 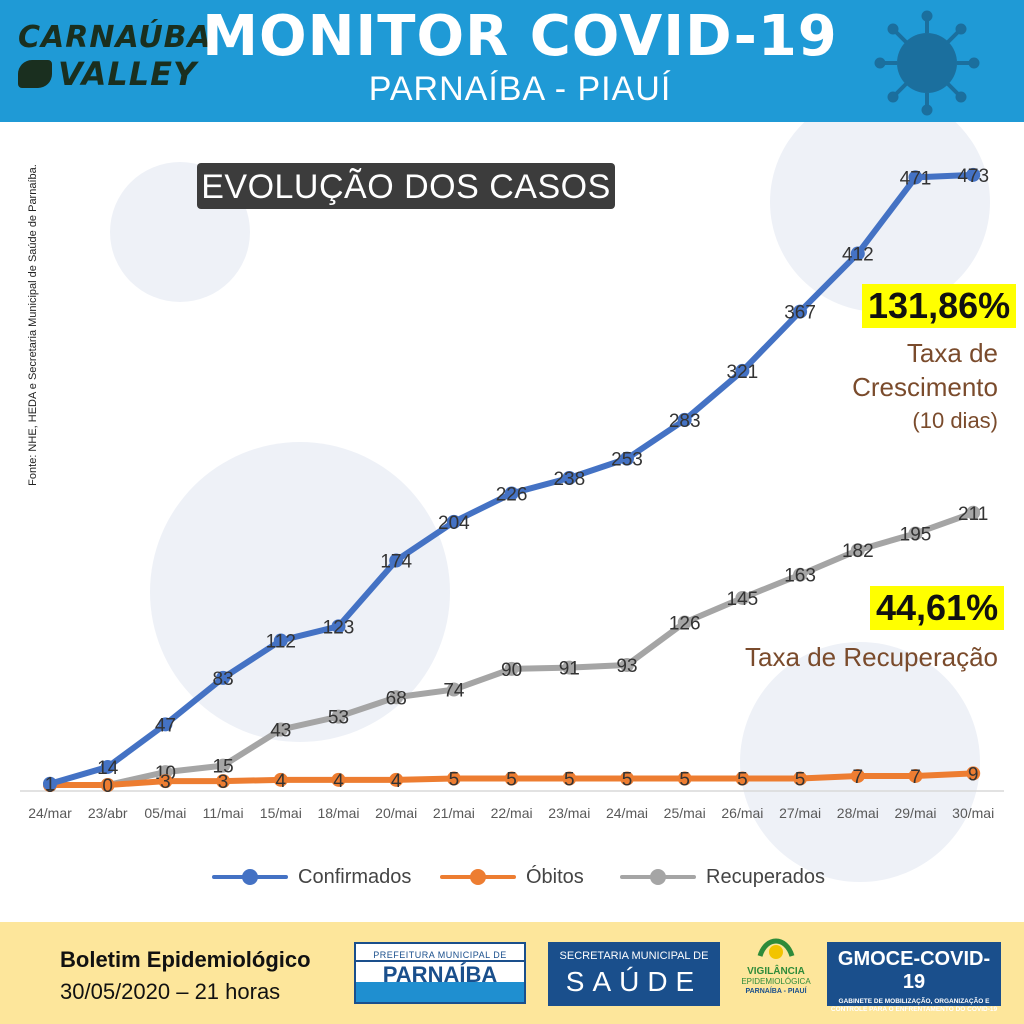 I want to click on data-label: 471, so click(x=916, y=178).